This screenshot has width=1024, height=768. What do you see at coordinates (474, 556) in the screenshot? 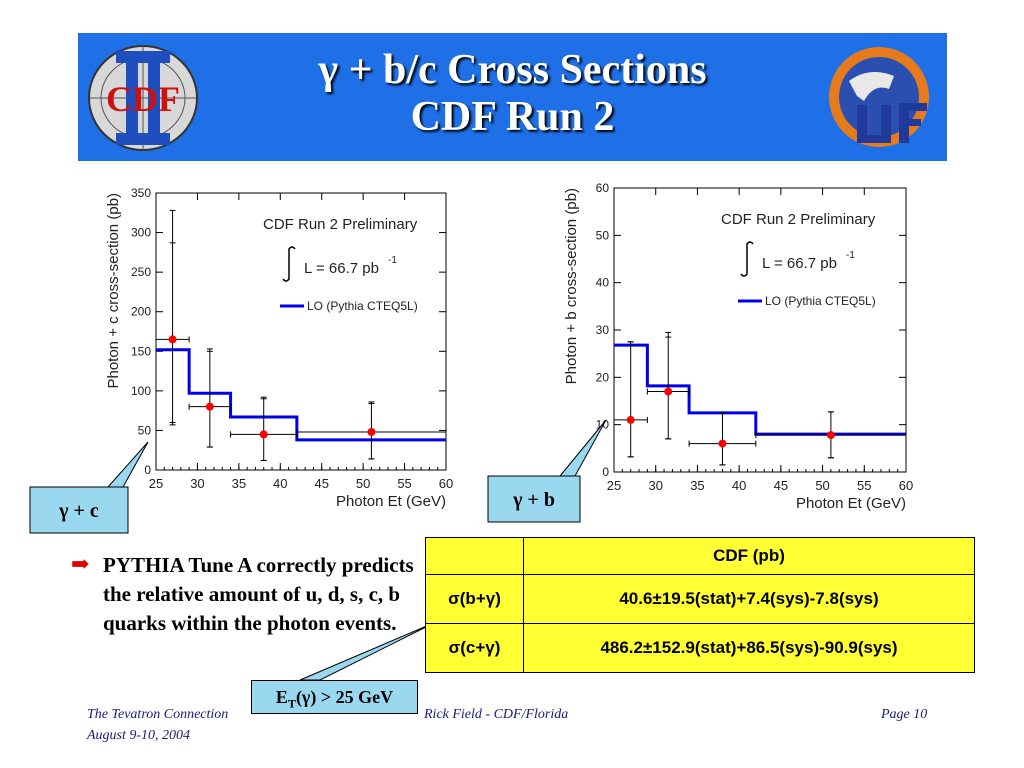
I see `table-corner-cell` at bounding box center [474, 556].